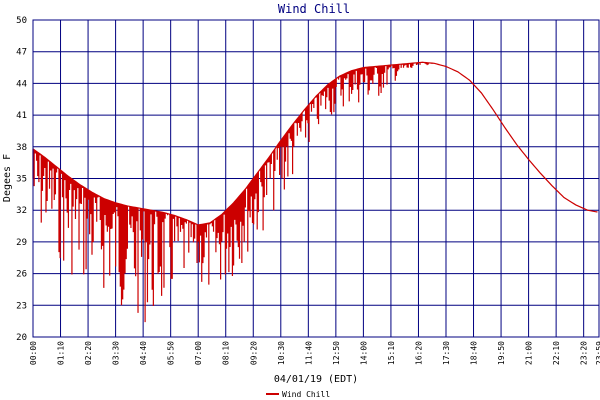  I want to click on x-tick-label: 08:10, so click(226, 353).